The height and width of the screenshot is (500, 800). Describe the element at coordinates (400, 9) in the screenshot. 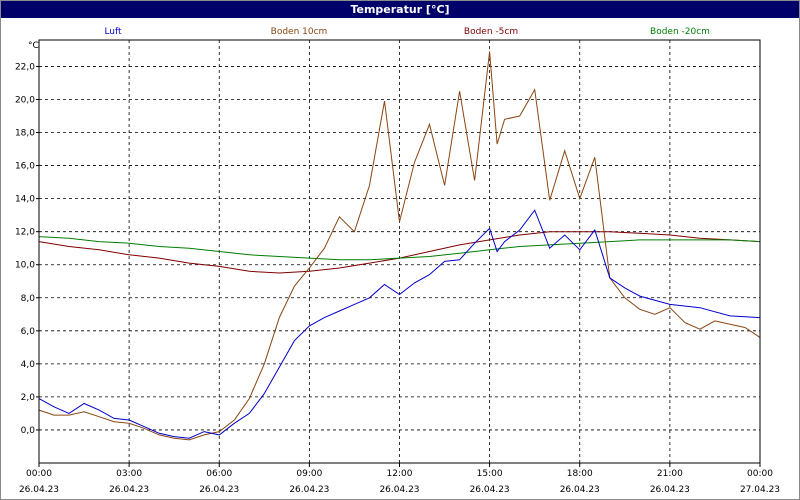

I see `window-title: Temperatur [°C]` at that location.